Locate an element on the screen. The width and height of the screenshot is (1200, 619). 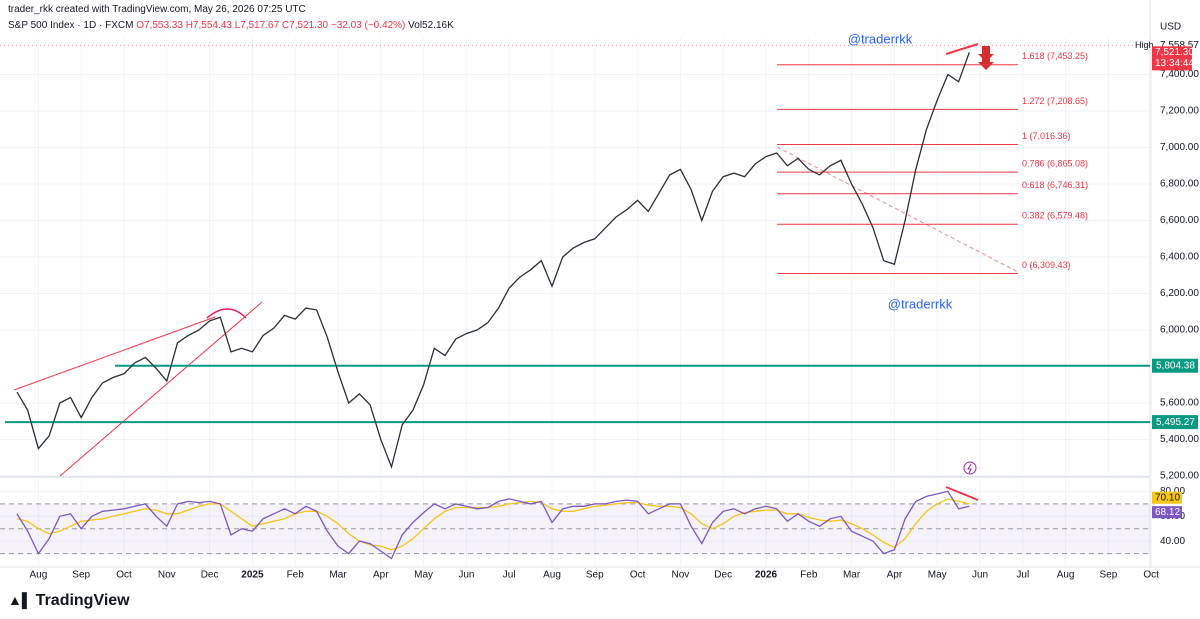
down-arrow is located at coordinates (986, 58).